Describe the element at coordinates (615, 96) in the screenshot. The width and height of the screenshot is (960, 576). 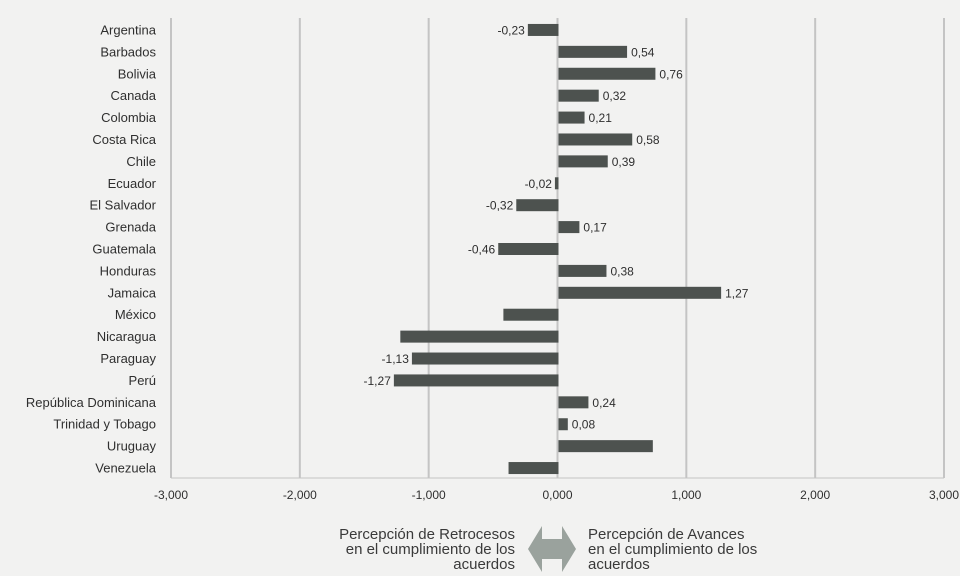
I see `data-label: 0,32` at that location.